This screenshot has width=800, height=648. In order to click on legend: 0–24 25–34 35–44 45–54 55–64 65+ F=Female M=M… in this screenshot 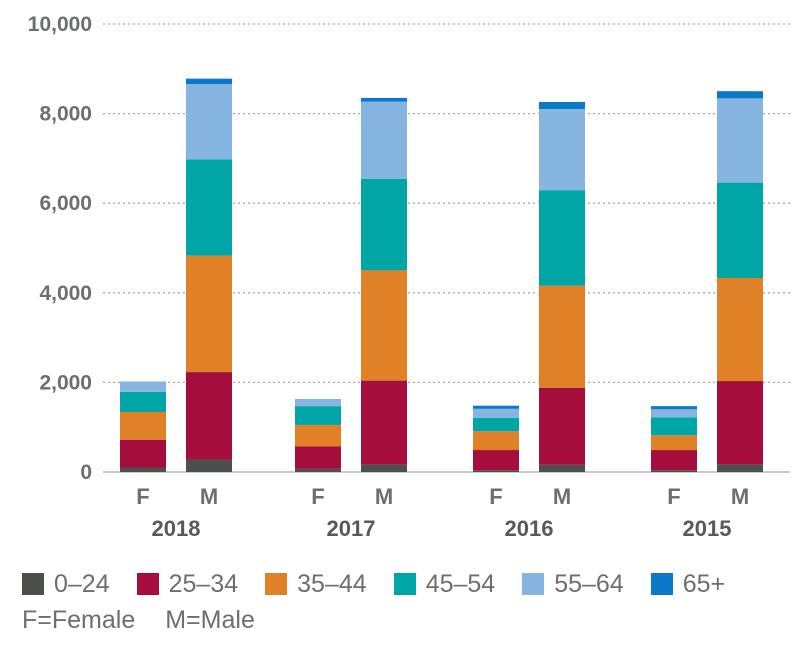, I will do `click(402, 602)`.